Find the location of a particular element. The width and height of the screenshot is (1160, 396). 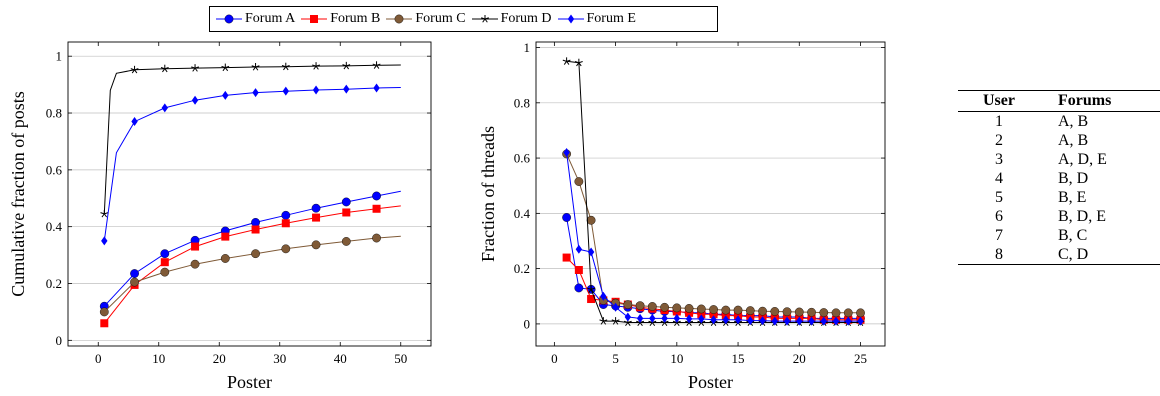

table-row: 7 B, C is located at coordinates (1059, 235).